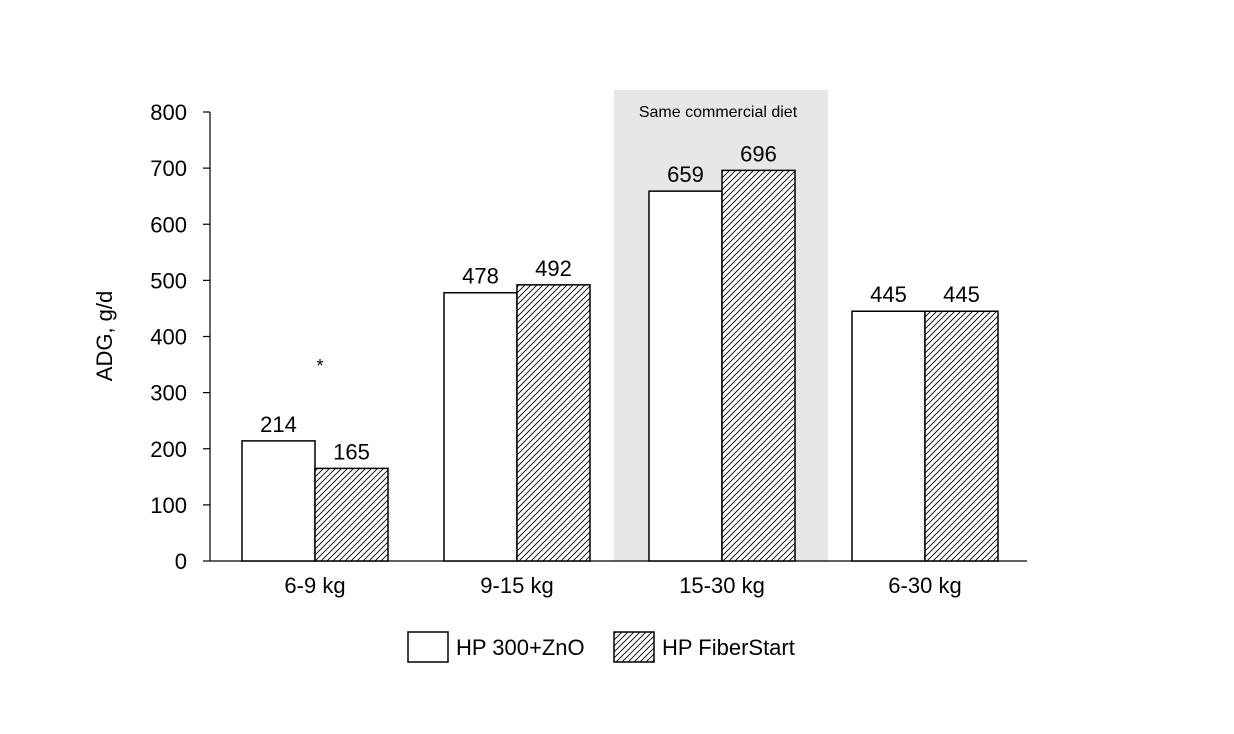  Describe the element at coordinates (685, 174) in the screenshot. I see `data-label: 659` at that location.